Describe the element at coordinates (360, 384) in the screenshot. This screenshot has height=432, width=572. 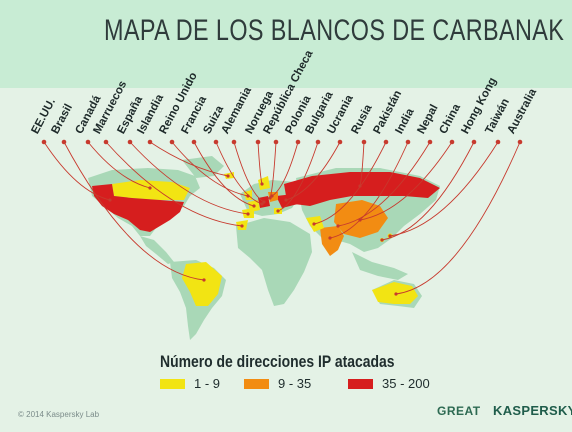
I see `legend-swatch-high` at that location.